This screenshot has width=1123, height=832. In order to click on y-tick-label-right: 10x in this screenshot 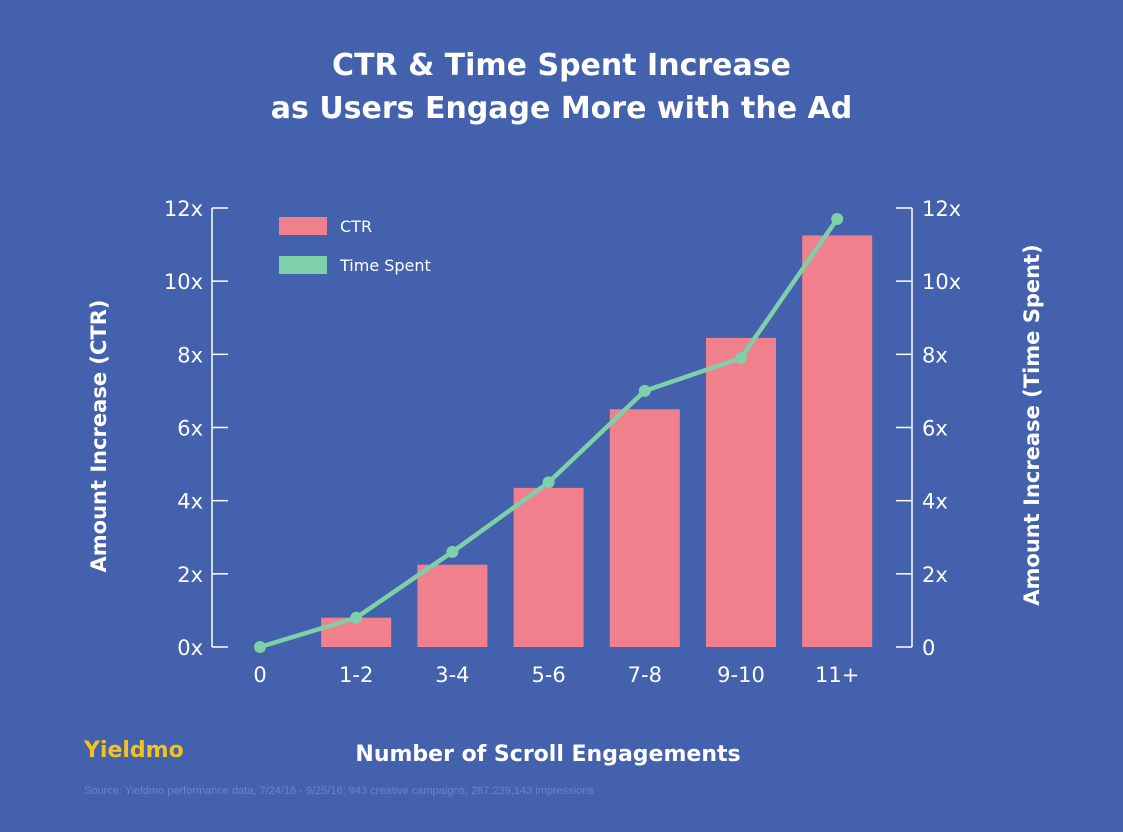, I will do `click(941, 282)`.